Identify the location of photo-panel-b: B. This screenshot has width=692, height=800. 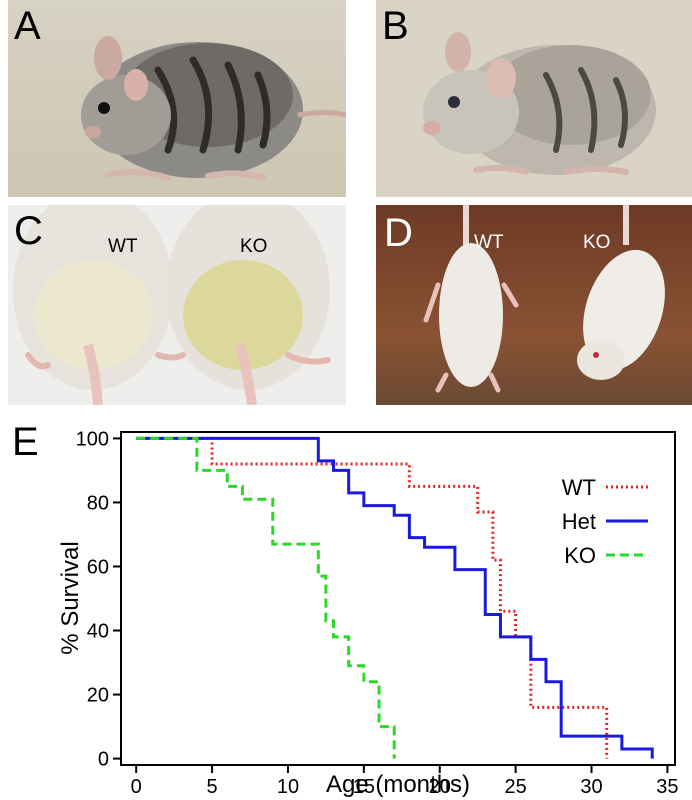
(534, 98).